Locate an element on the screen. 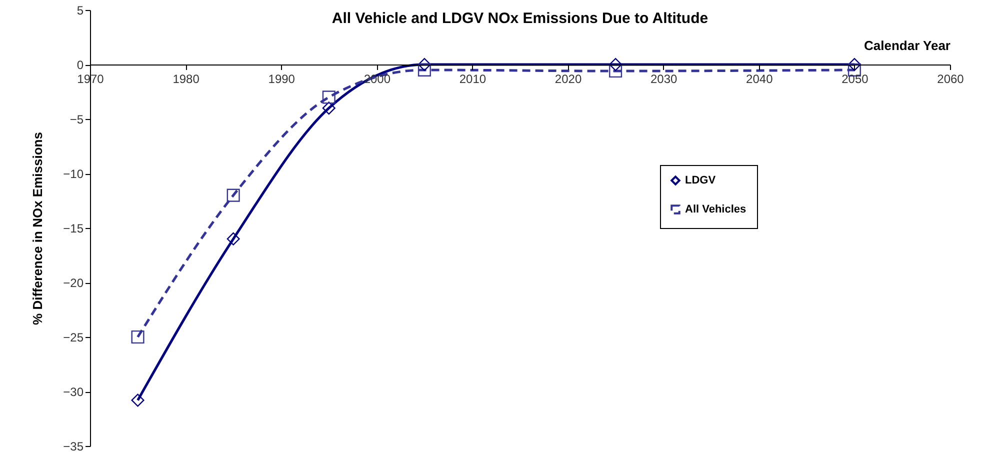 The width and height of the screenshot is (984, 457). y-tick-label: −15 is located at coordinates (73, 229).